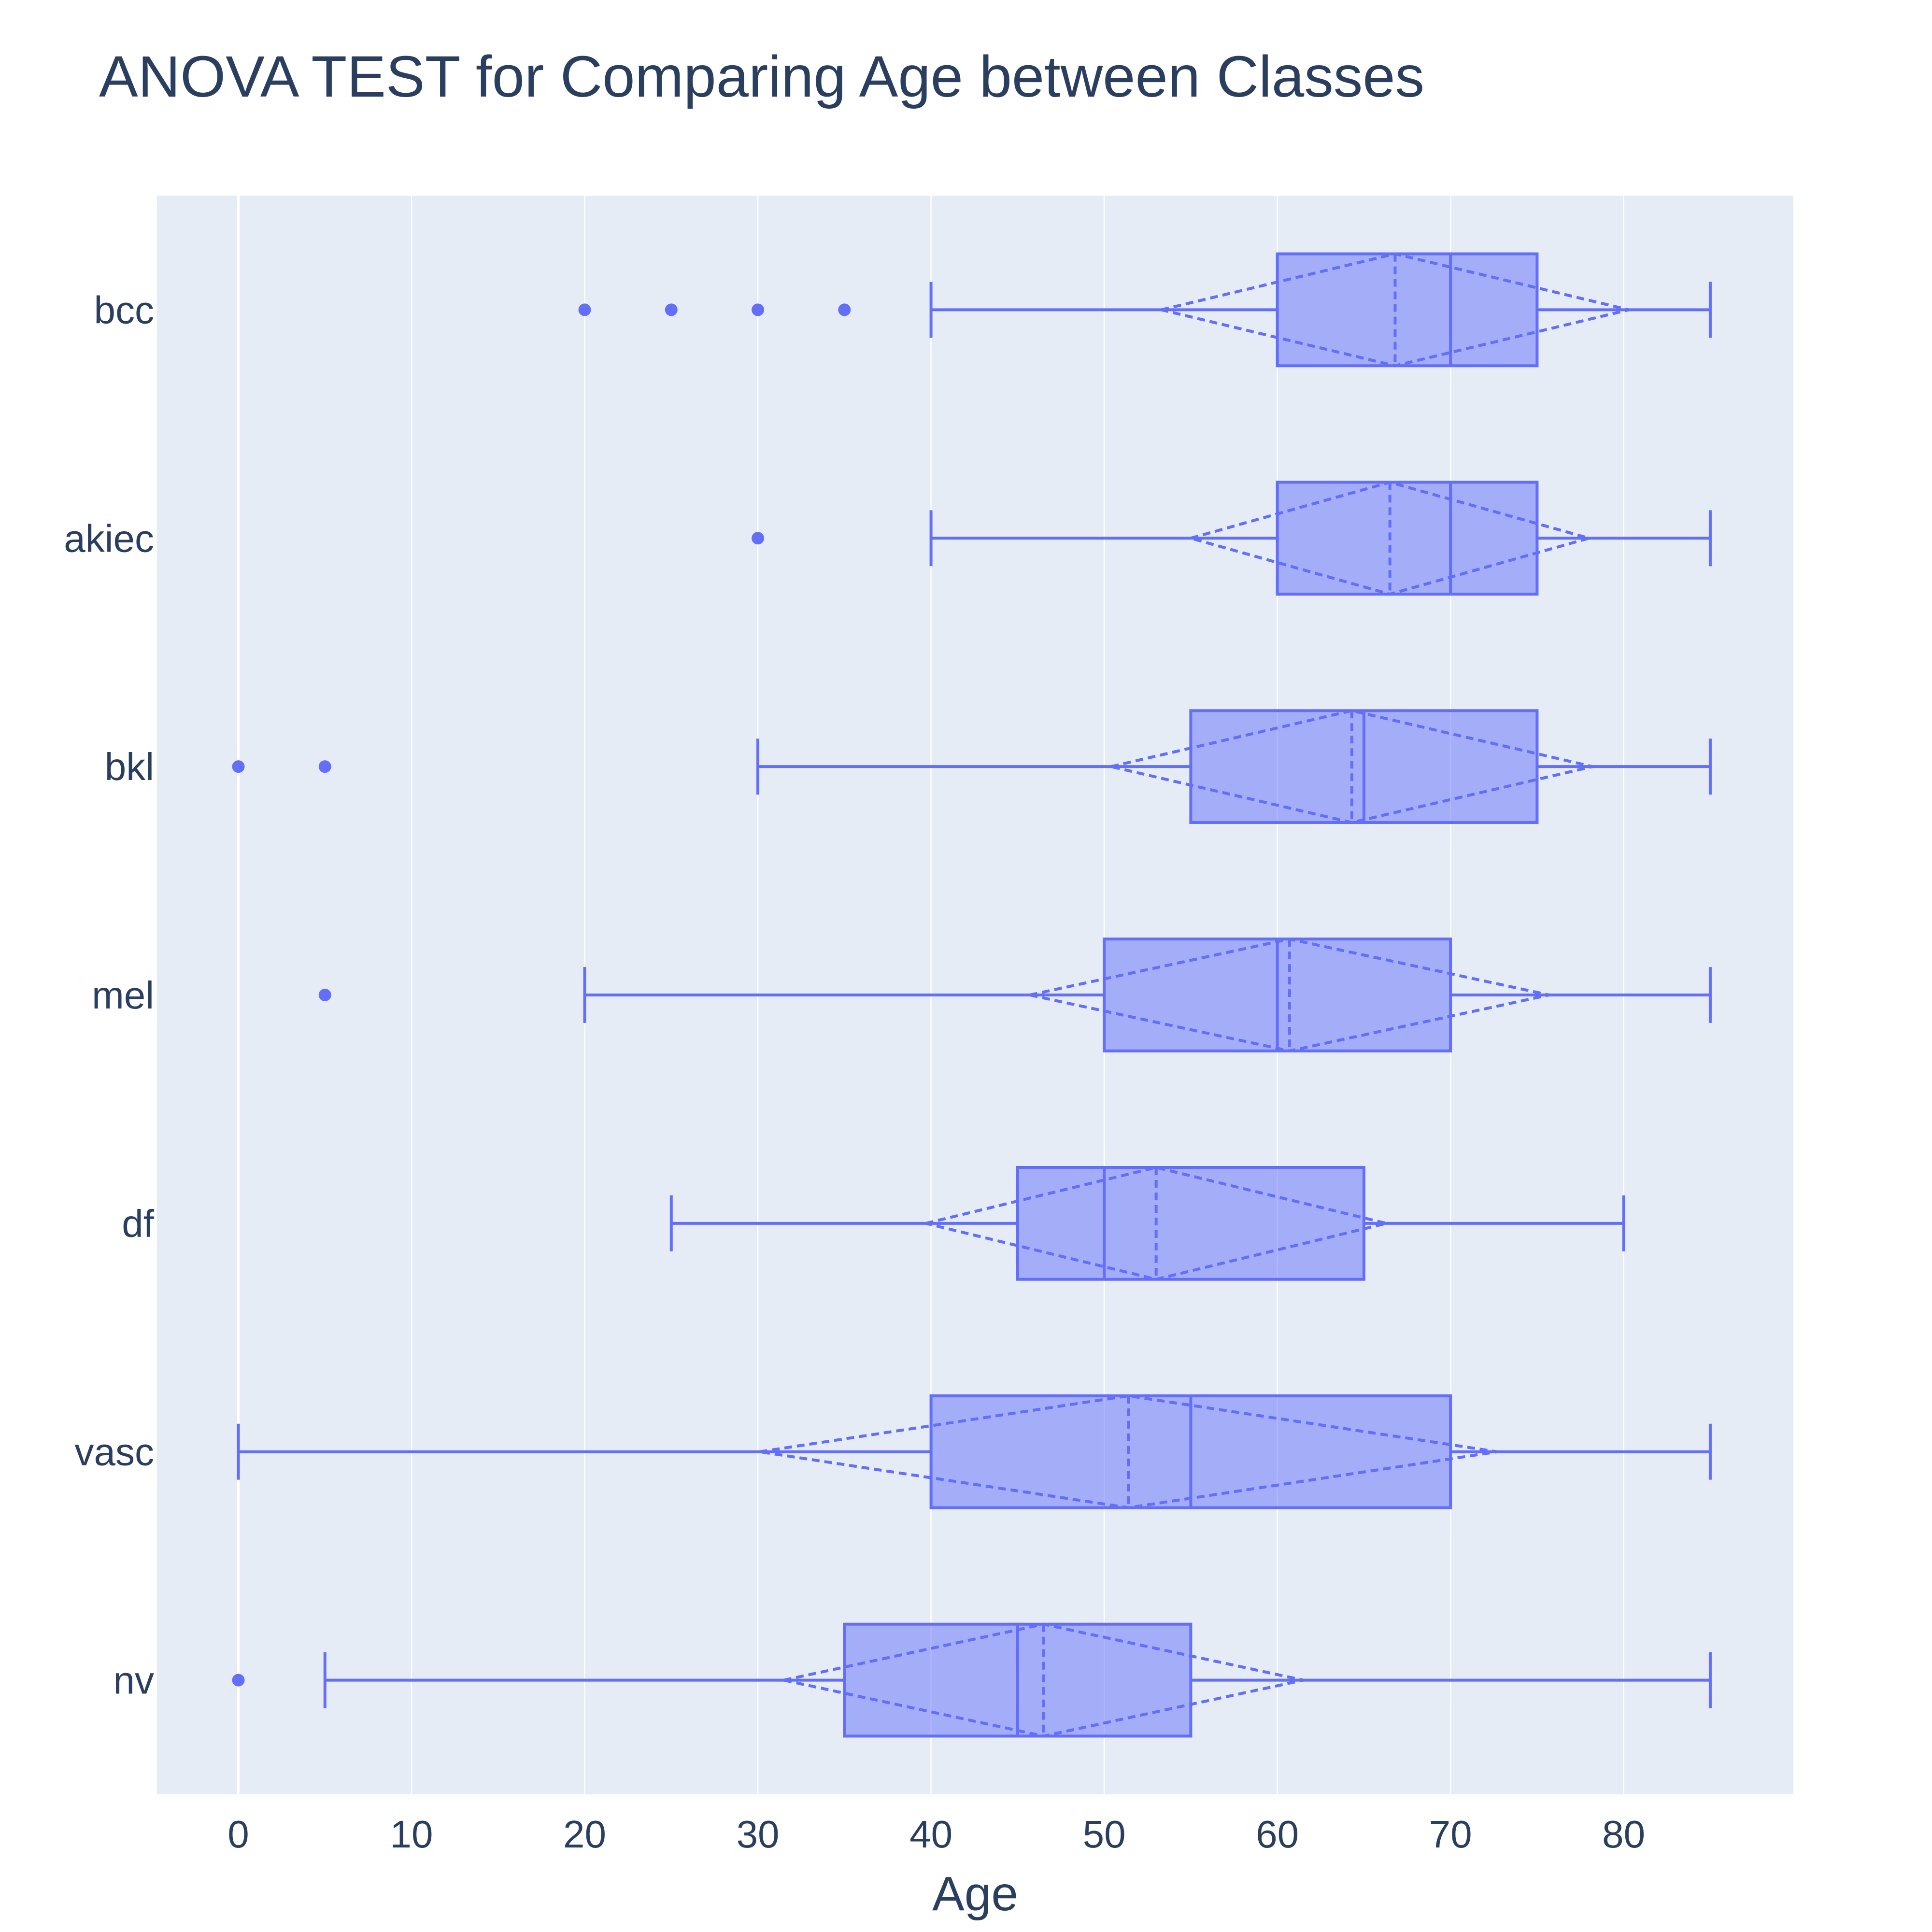  What do you see at coordinates (124, 309) in the screenshot?
I see `y-tick-label: bcc` at bounding box center [124, 309].